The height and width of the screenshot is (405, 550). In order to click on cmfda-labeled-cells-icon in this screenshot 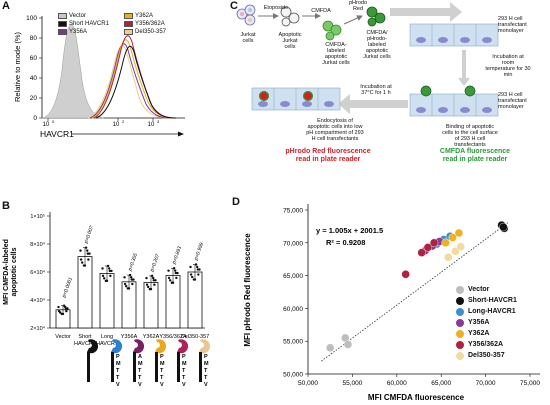, I will do `click(332, 30)`.